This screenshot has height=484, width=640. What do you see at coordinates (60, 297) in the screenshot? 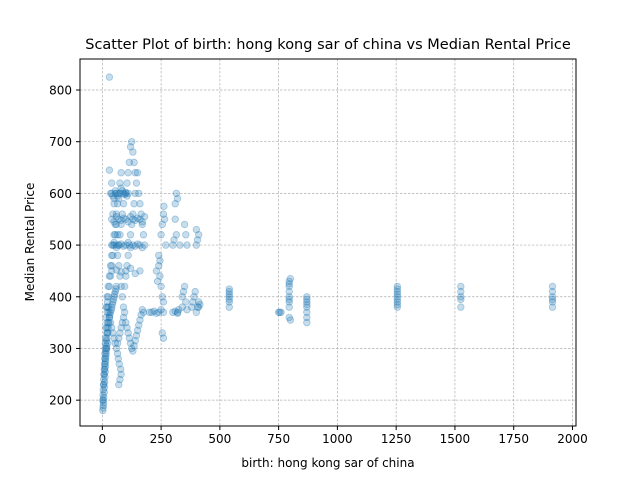
I see `y-tick-label: 400` at bounding box center [60, 297].